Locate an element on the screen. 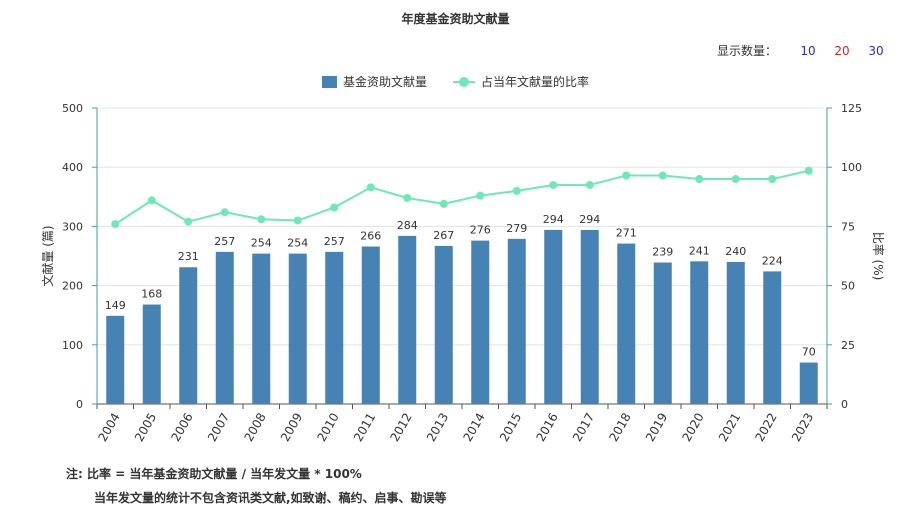 The height and width of the screenshot is (515, 911). y2-tick-label: 125 is located at coordinates (851, 108).